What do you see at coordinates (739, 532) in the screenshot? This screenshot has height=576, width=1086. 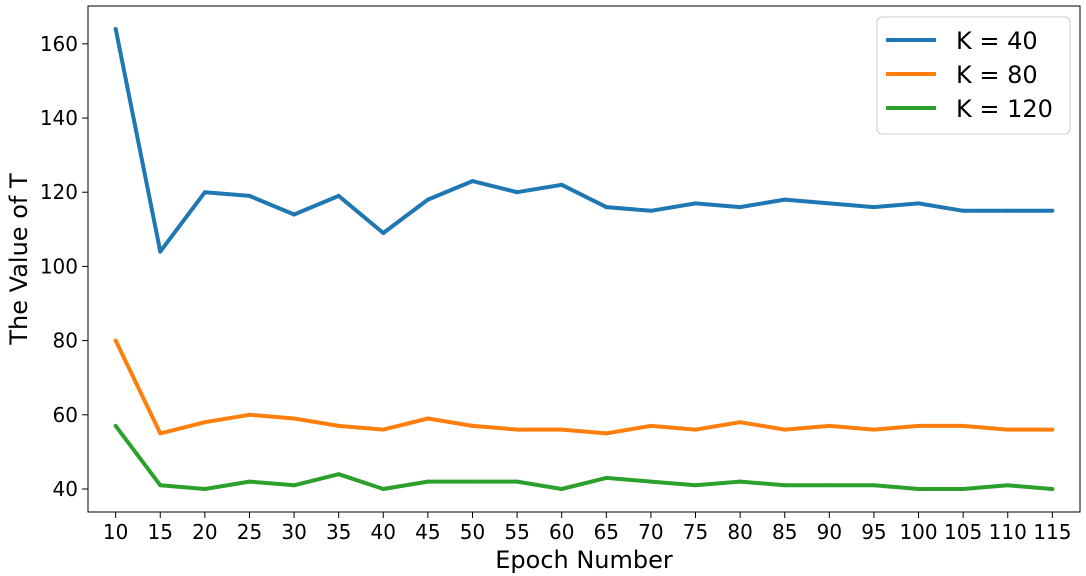 I see `x-tick-label: 80` at bounding box center [739, 532].